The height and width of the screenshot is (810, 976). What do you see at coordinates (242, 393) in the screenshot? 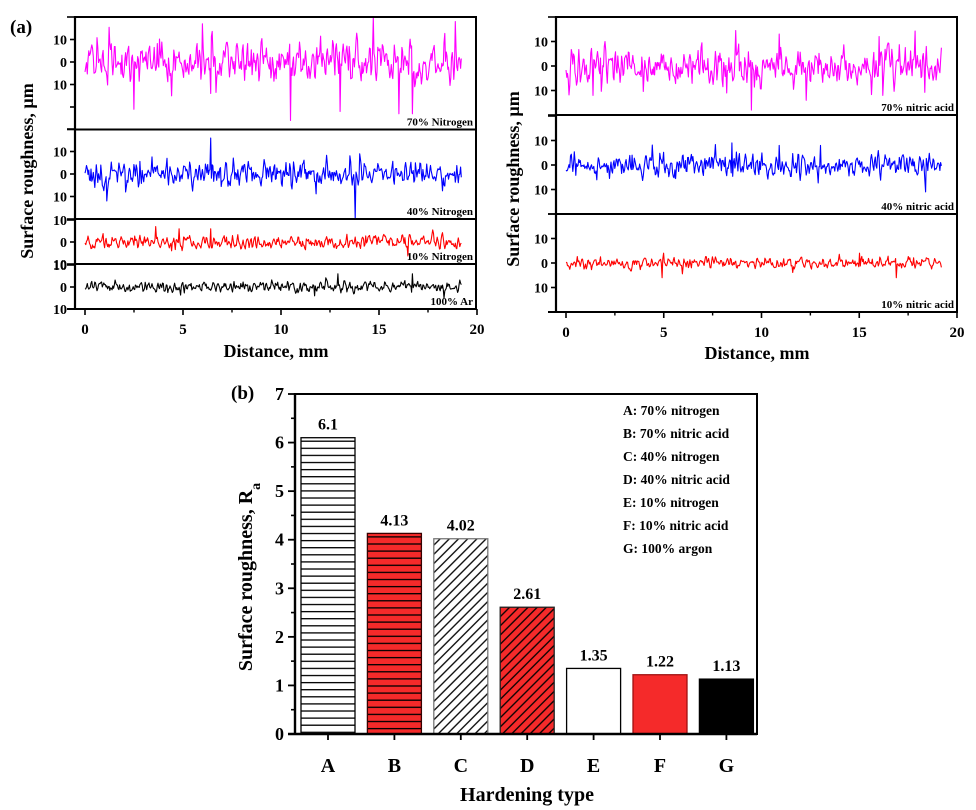
I see `panel-b-label: (b)` at bounding box center [242, 393].